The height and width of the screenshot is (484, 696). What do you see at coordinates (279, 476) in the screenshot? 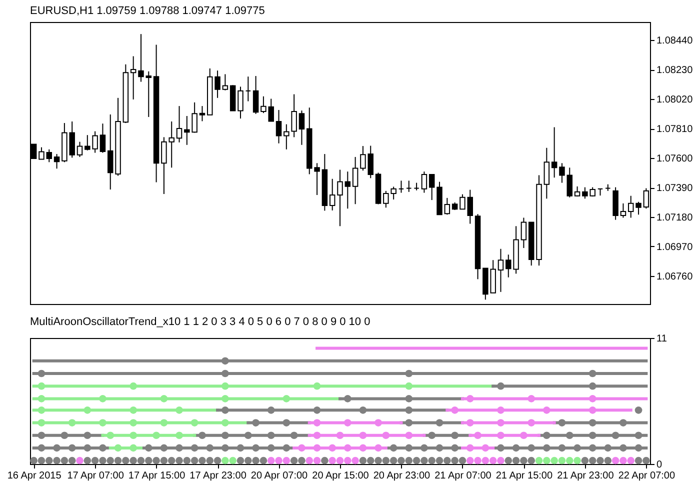
I see `x-tick-label: 20 Apr 07:00` at bounding box center [279, 476].